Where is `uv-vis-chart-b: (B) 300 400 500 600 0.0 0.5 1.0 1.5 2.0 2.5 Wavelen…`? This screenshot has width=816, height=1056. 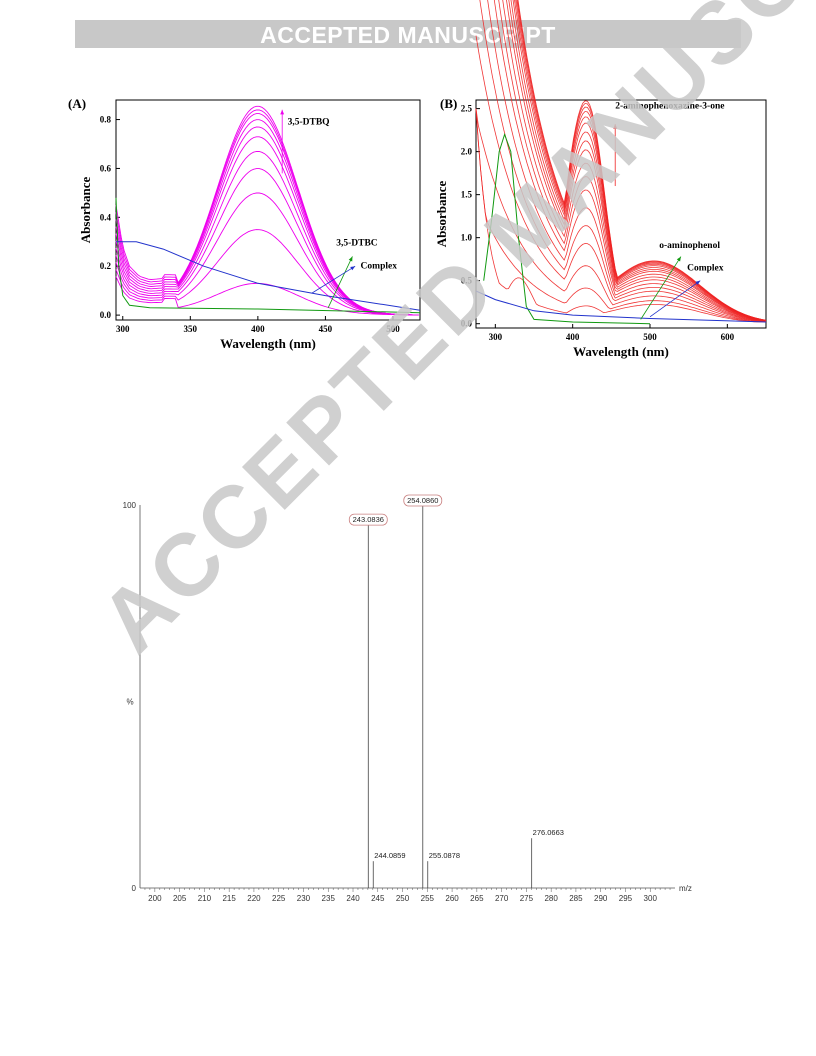
uv-vis-chart-b: (B) 300 400 500 600 0.0 0.5 1.0 1.5 2.0 2.5 Wavelen… is located at coordinates (600, 179).